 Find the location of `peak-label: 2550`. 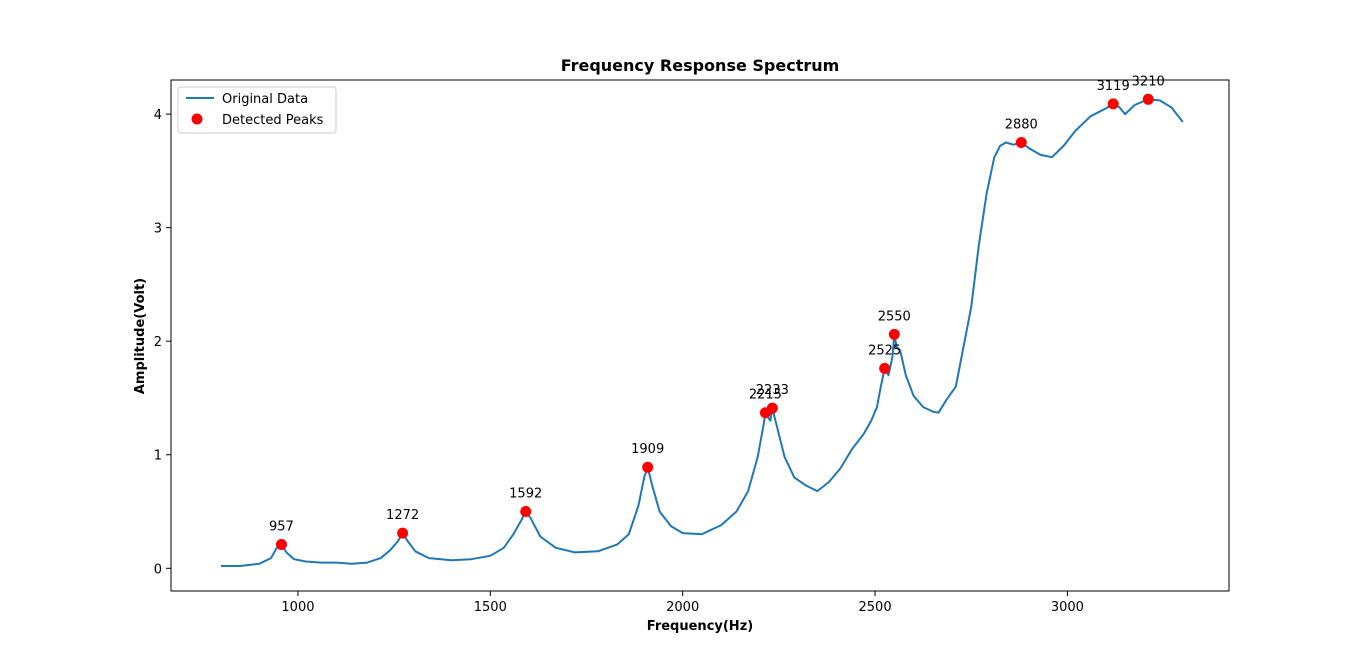

peak-label: 2550 is located at coordinates (894, 316).